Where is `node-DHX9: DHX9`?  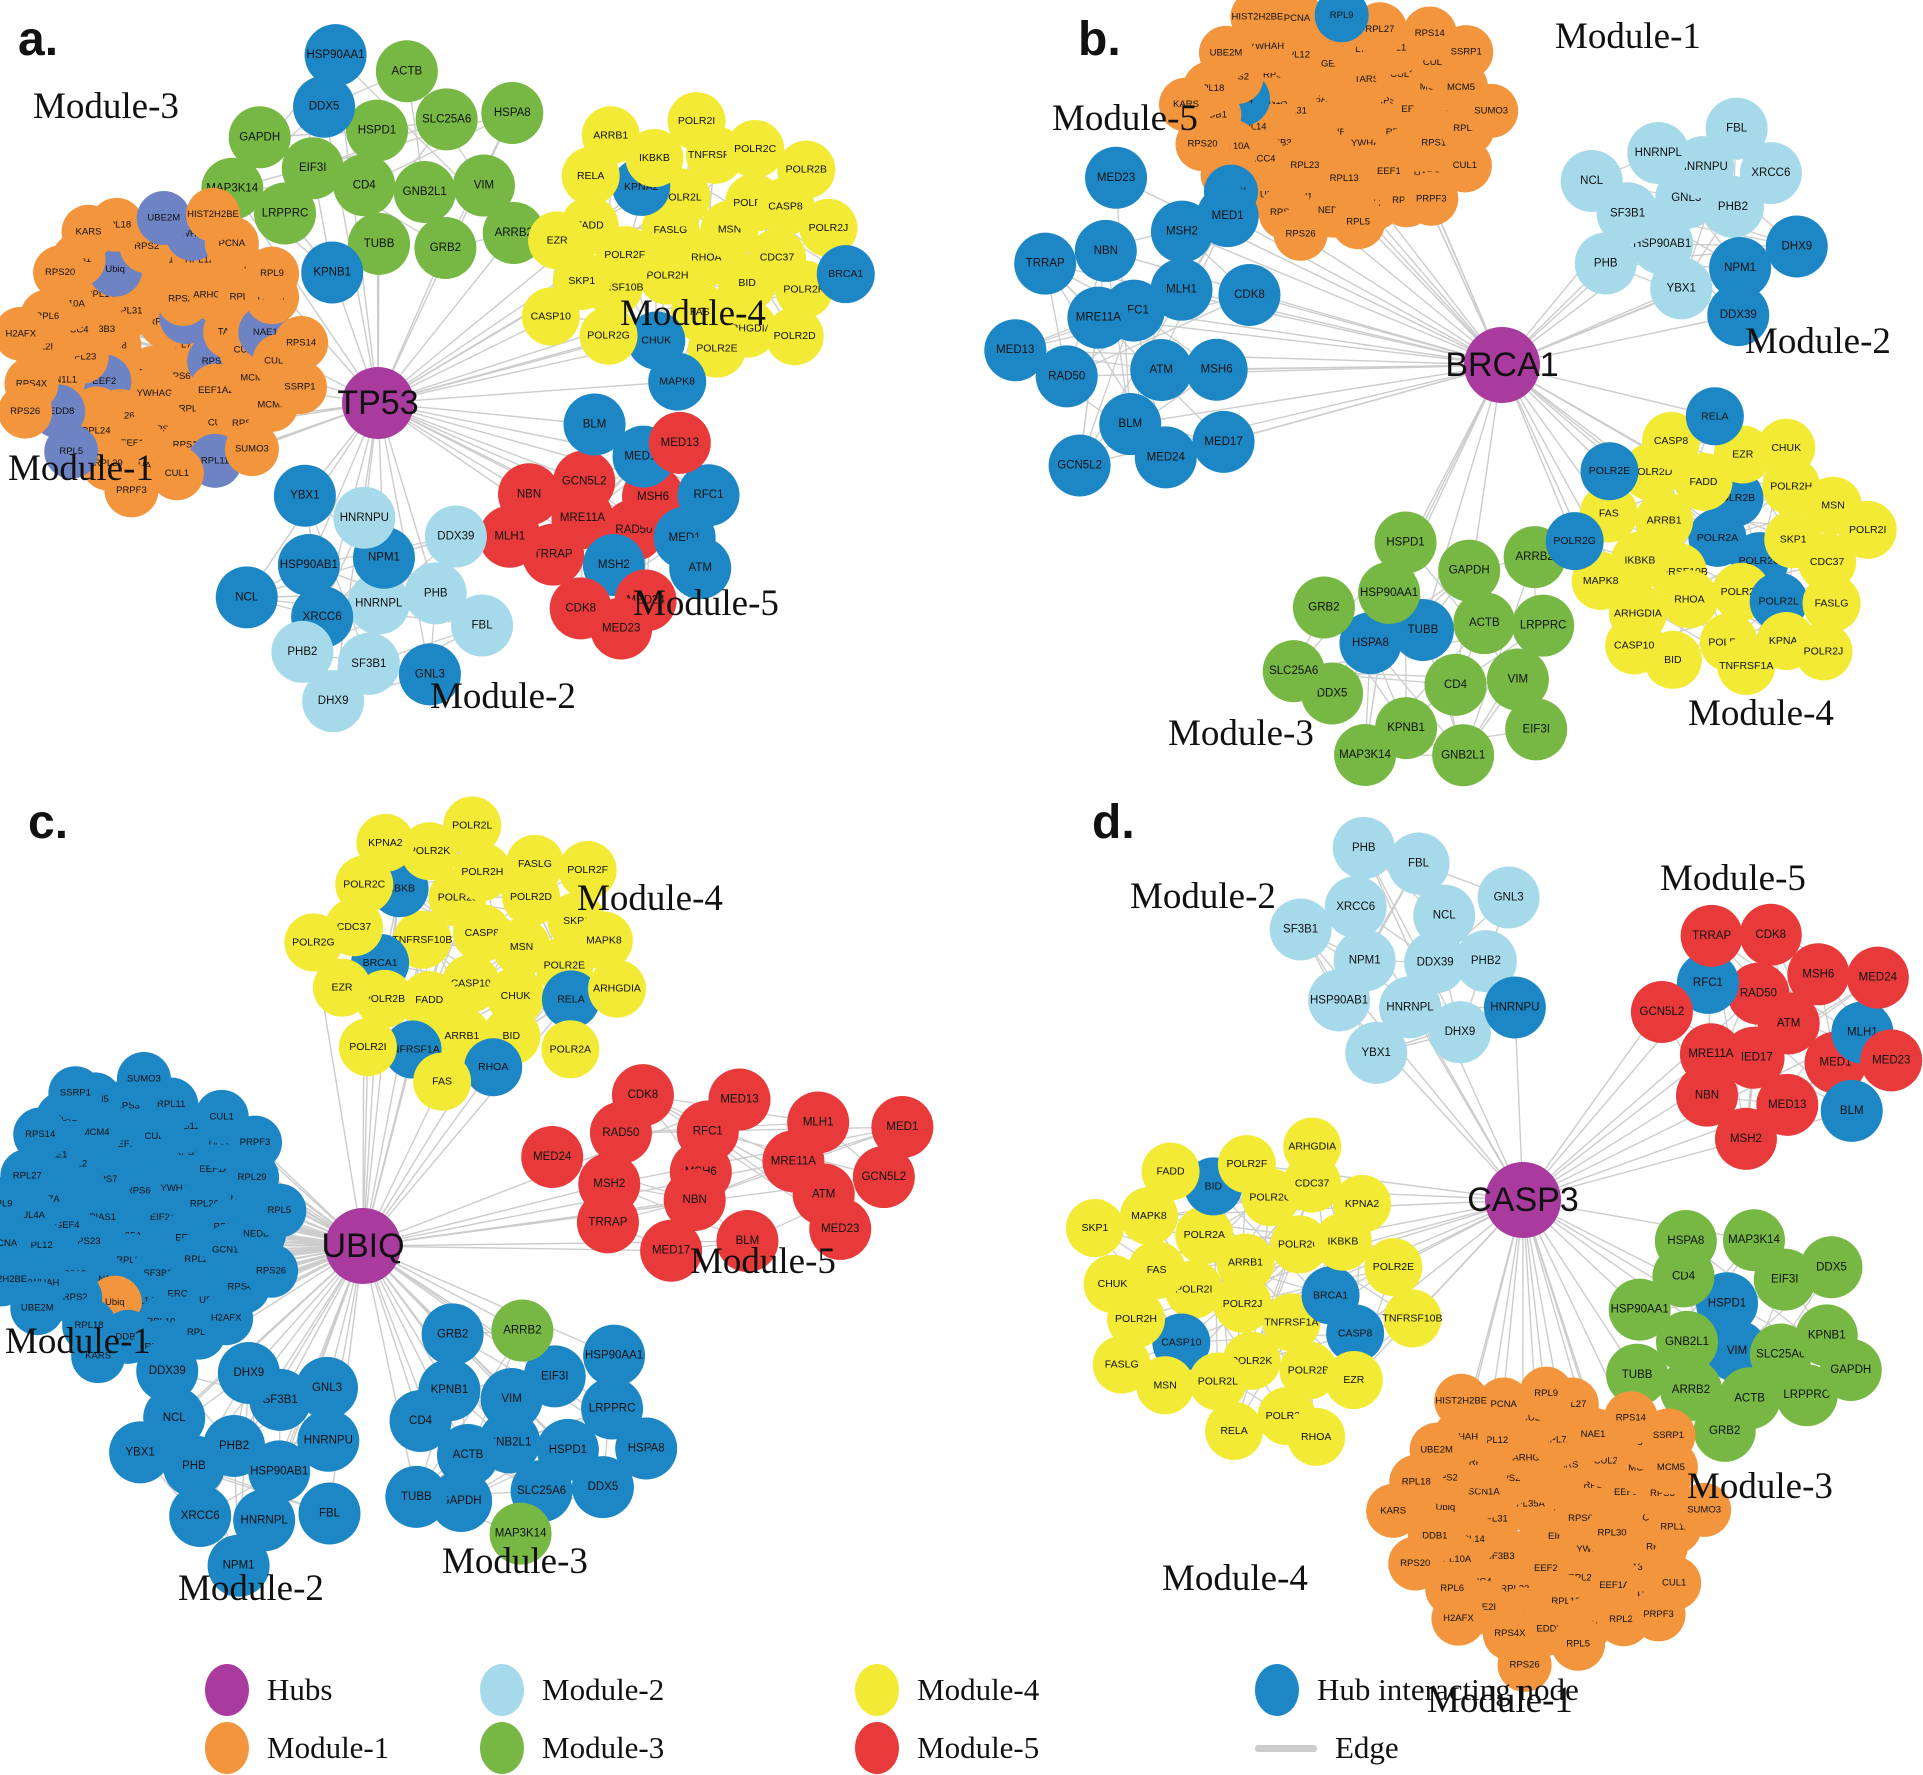
node-DHX9: DHX9 is located at coordinates (248, 1373).